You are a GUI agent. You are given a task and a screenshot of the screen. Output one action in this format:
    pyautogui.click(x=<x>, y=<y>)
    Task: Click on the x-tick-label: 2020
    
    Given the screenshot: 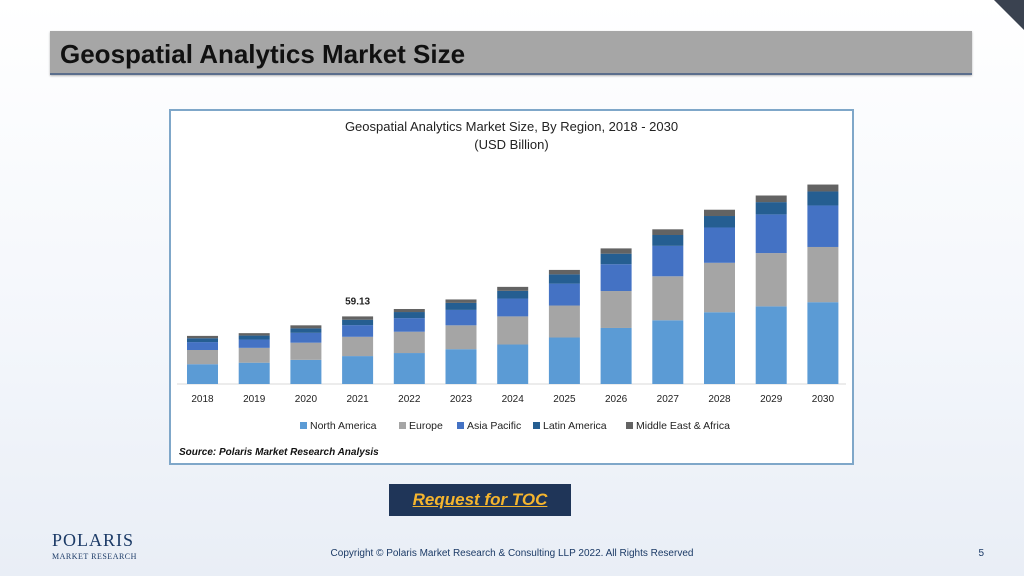 What is the action you would take?
    pyautogui.click(x=306, y=399)
    